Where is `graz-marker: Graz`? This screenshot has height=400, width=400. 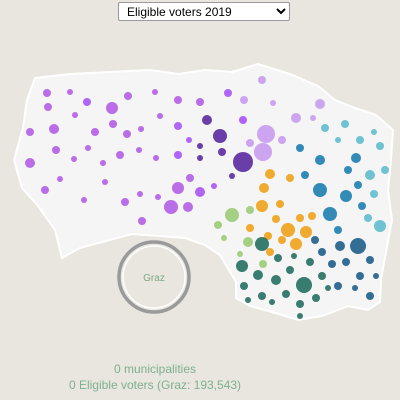
graz-marker: Graz is located at coordinates (154, 277).